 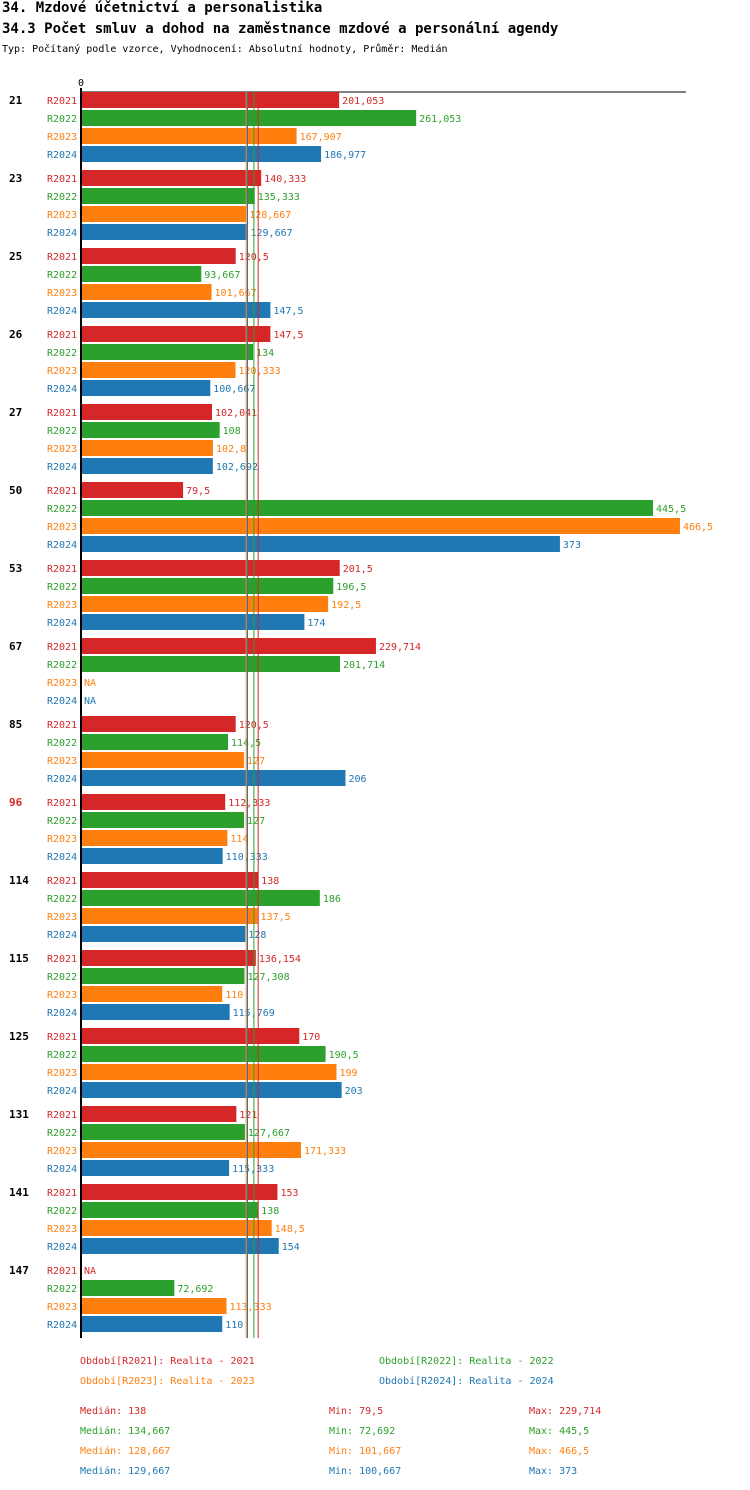 What do you see at coordinates (228, 646) in the screenshot?
I see `bar-67-r2021` at bounding box center [228, 646].